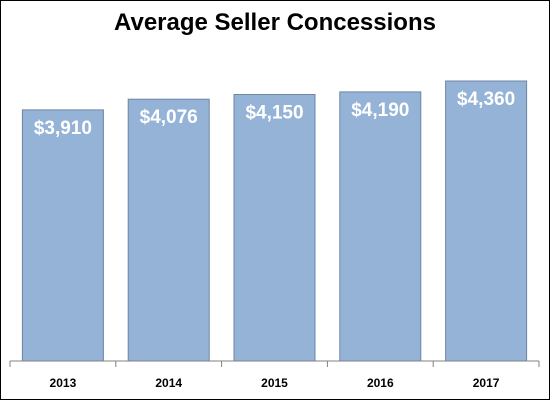 This screenshot has height=400, width=550. Describe the element at coordinates (380, 110) in the screenshot. I see `data-label-2016: $4,190` at that location.